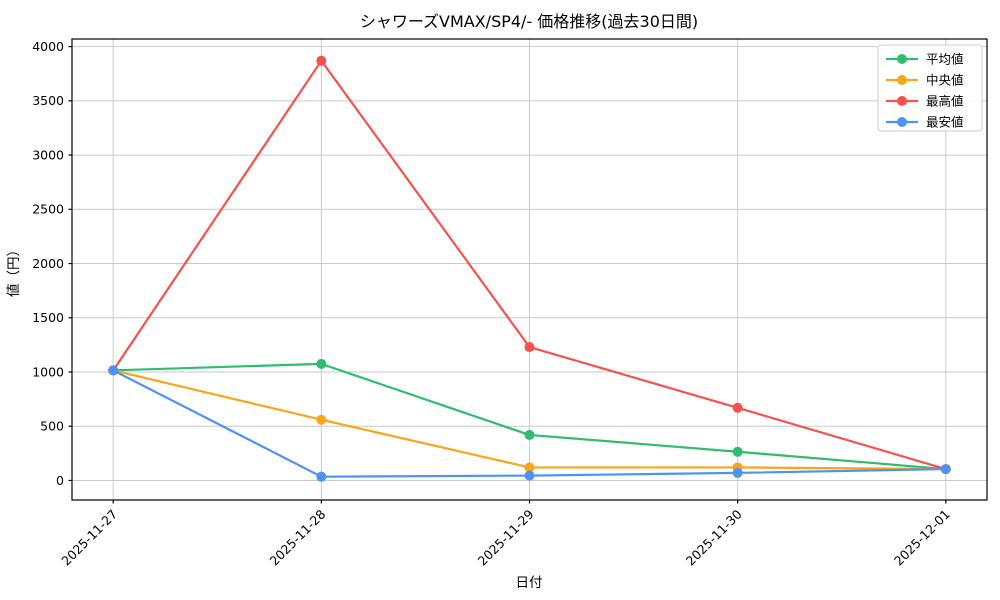 The height and width of the screenshot is (600, 1000). Describe the element at coordinates (48, 317) in the screenshot. I see `y-tick-label: 1500` at that location.